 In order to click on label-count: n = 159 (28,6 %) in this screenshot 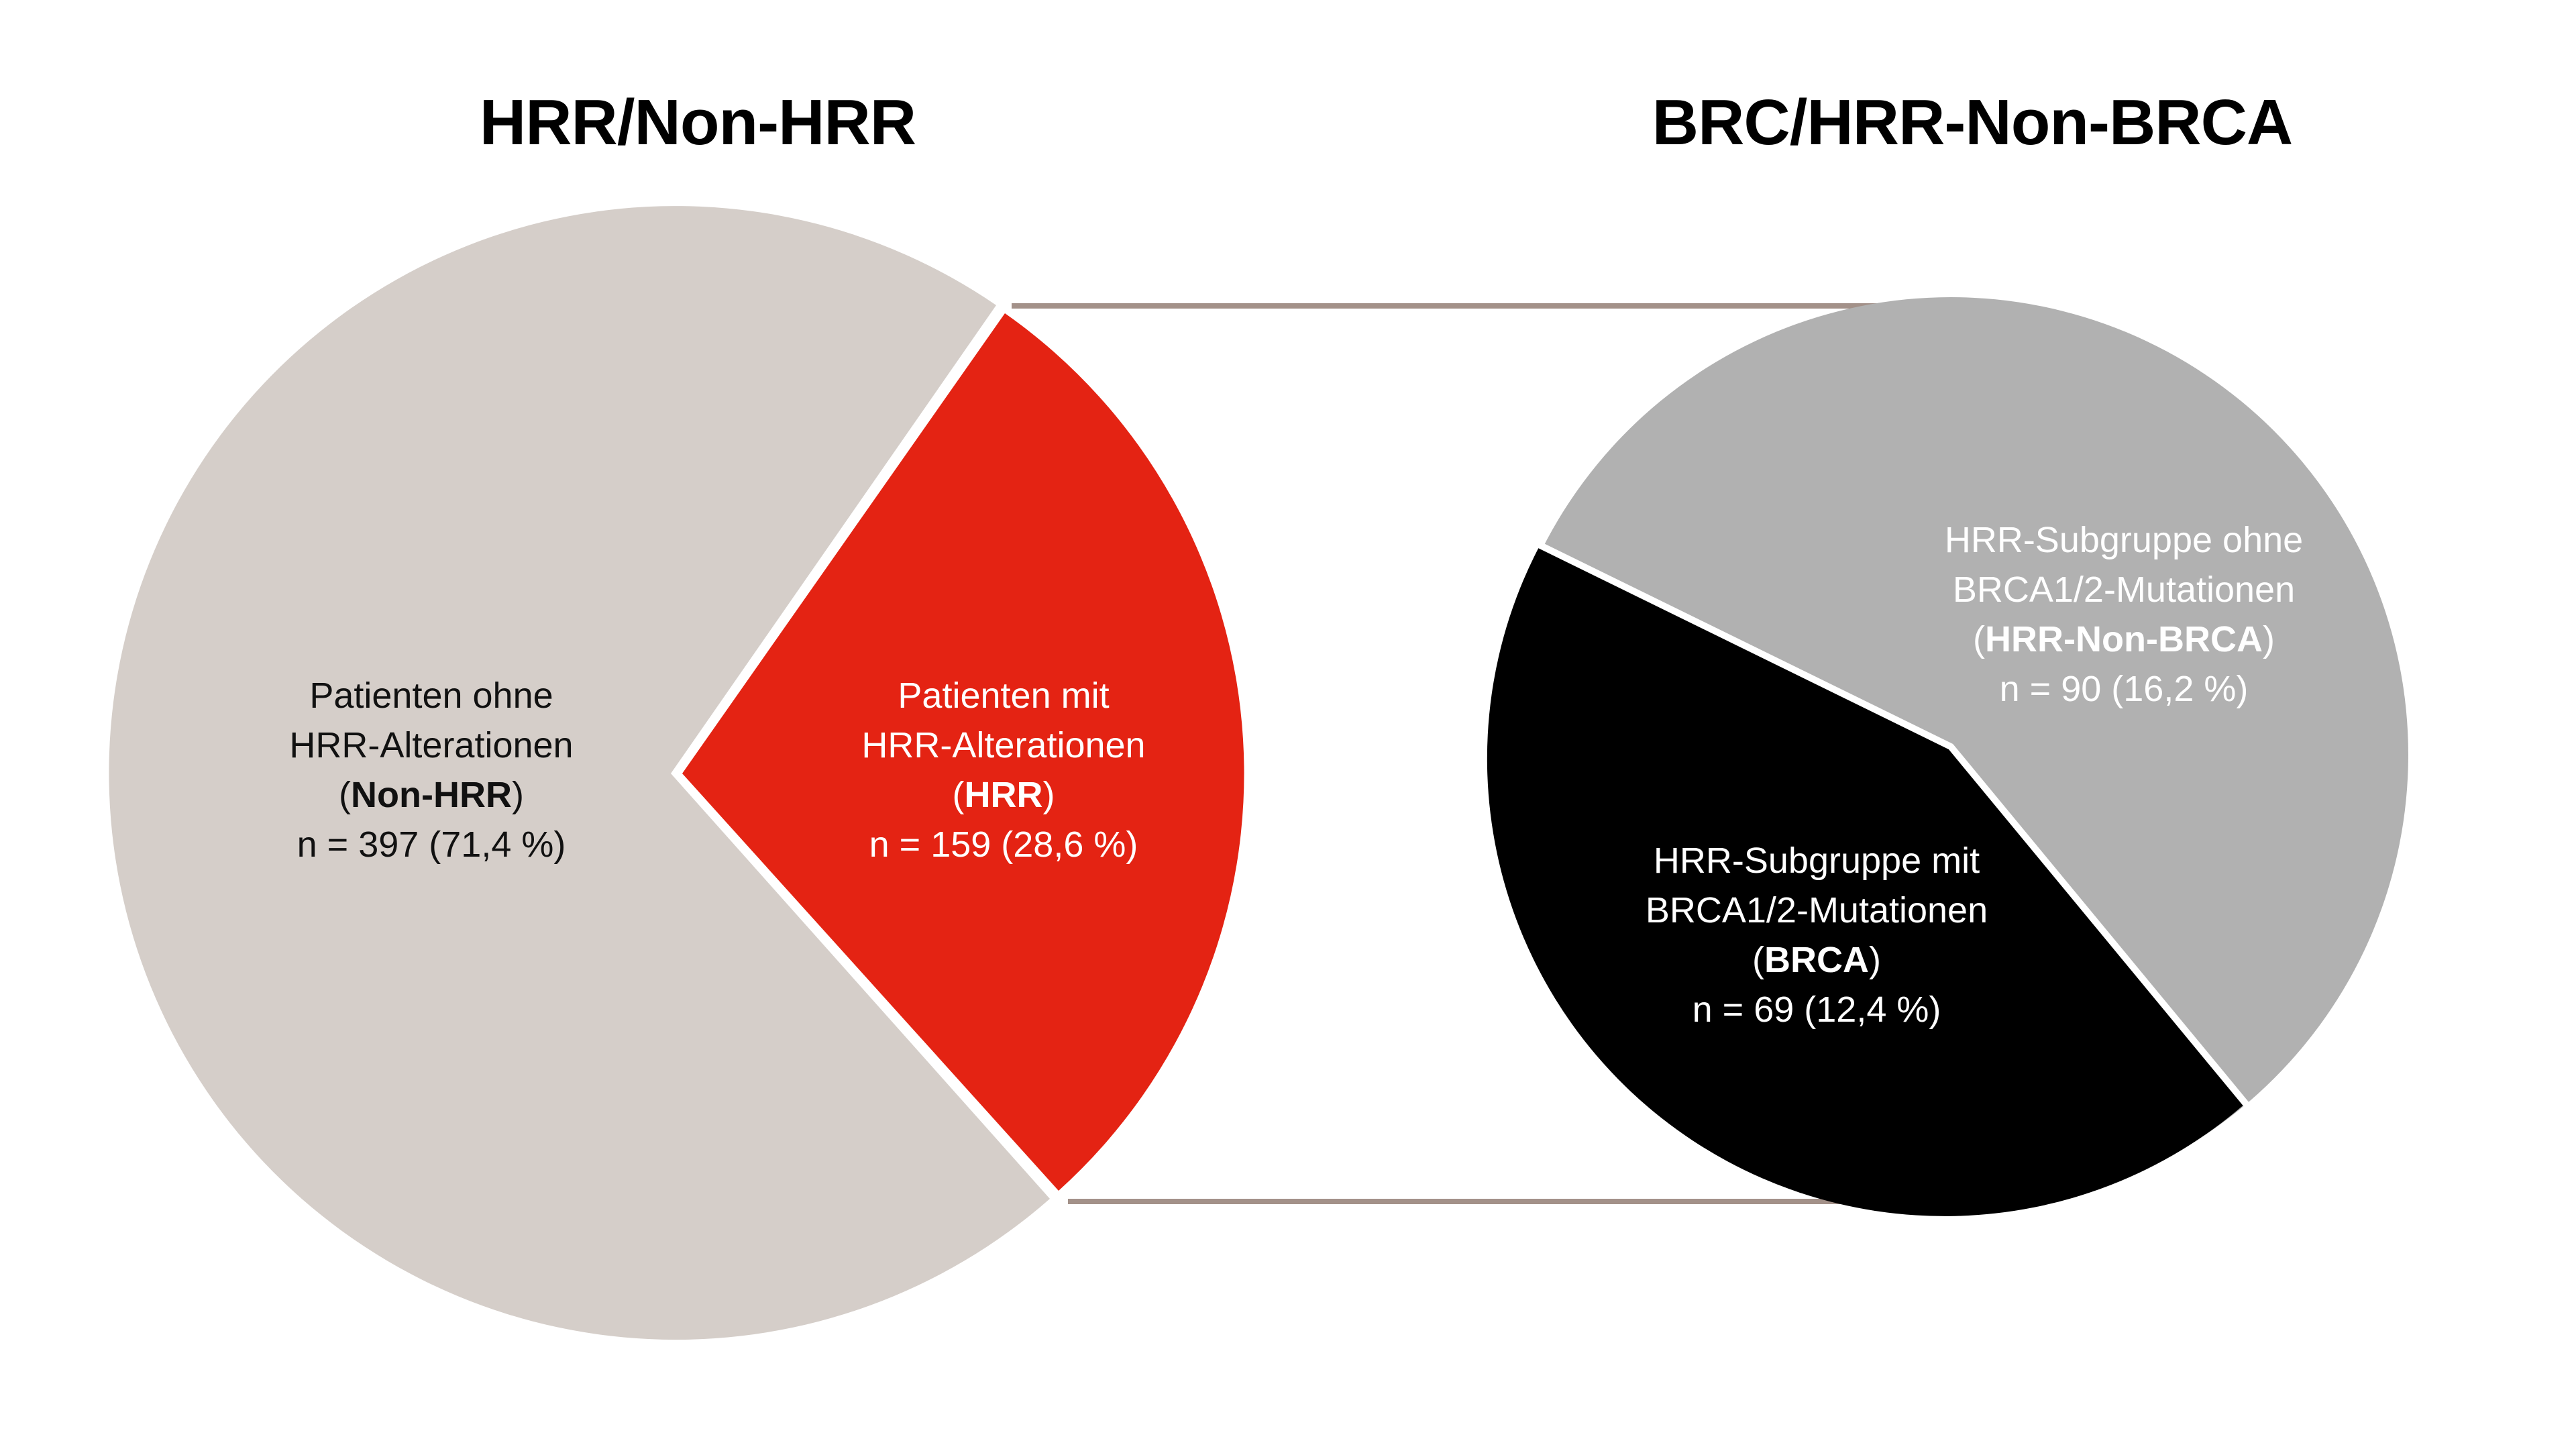, I will do `click(1003, 844)`.